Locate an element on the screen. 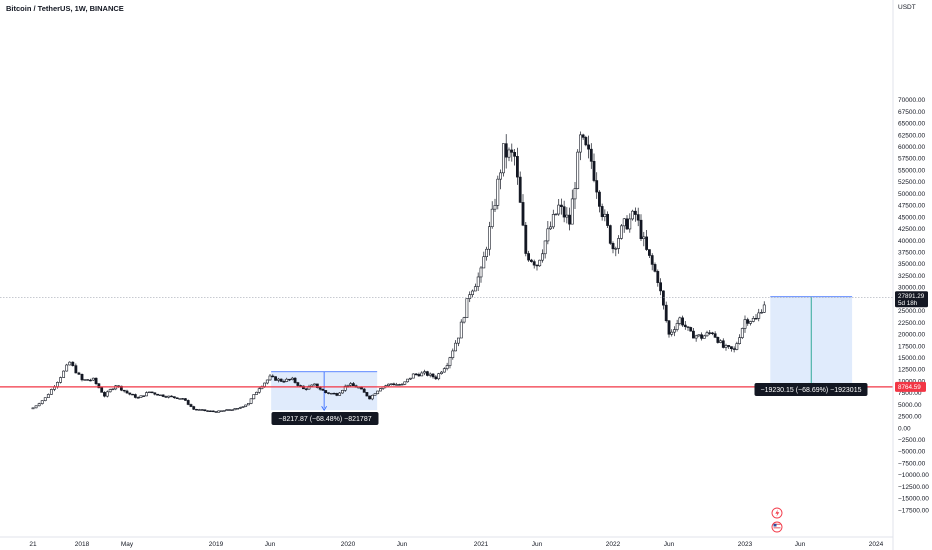 This screenshot has width=932, height=550. price-tick-label: 37500.00 is located at coordinates (911, 253).